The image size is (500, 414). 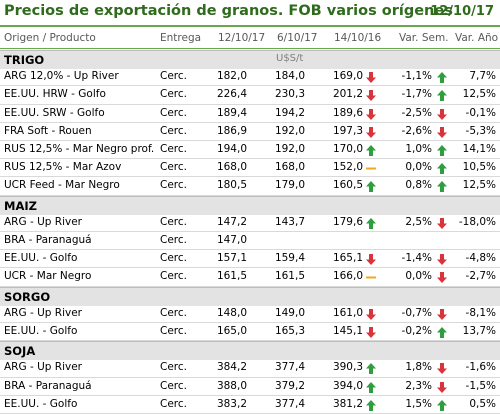 What do you see at coordinates (480, 385) in the screenshot?
I see `var-year: -1,5%` at bounding box center [480, 385].